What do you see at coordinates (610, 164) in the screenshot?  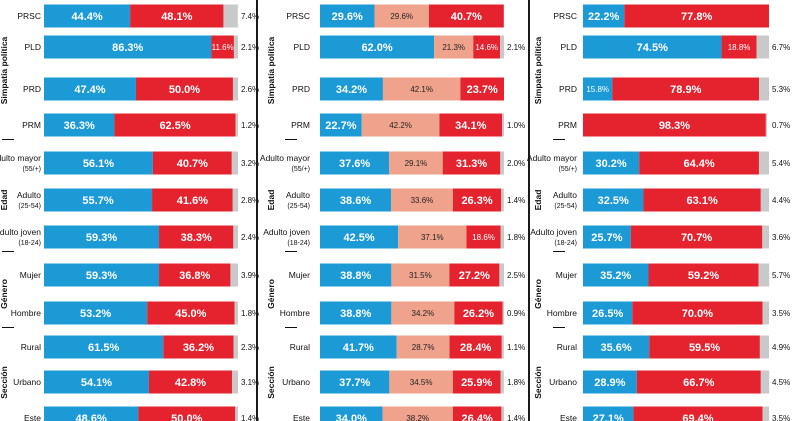 I see `data-label: 30.2%` at bounding box center [610, 164].